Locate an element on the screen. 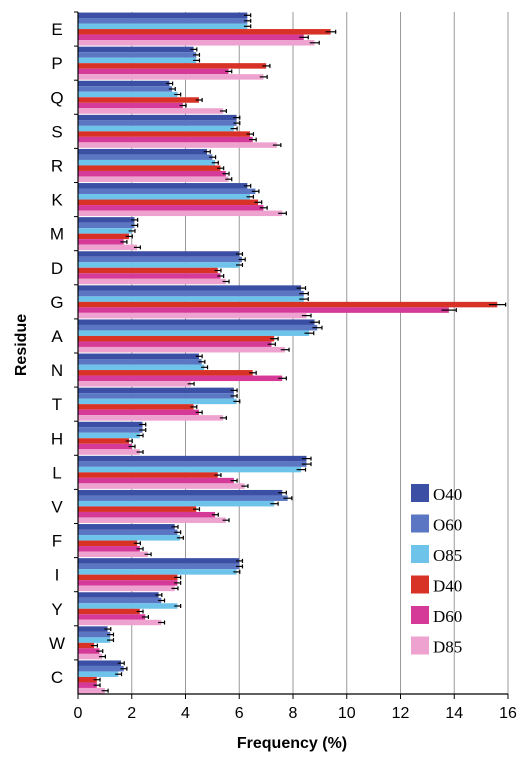  category-label: K is located at coordinates (57, 200).